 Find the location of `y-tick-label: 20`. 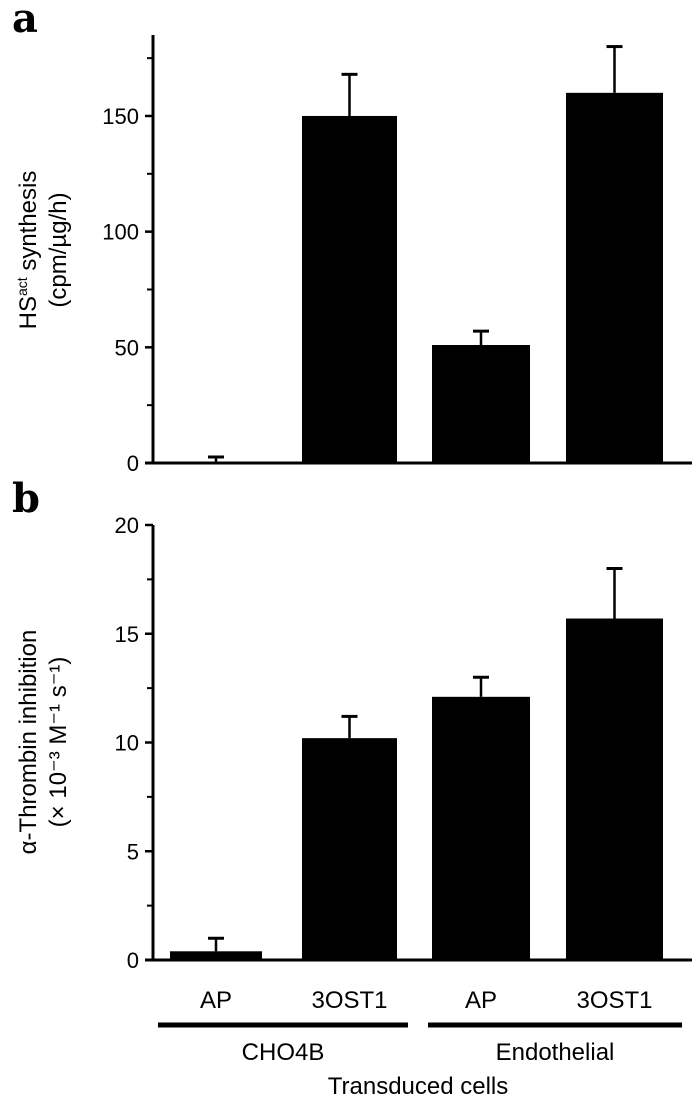

y-tick-label: 20 is located at coordinates (127, 525).